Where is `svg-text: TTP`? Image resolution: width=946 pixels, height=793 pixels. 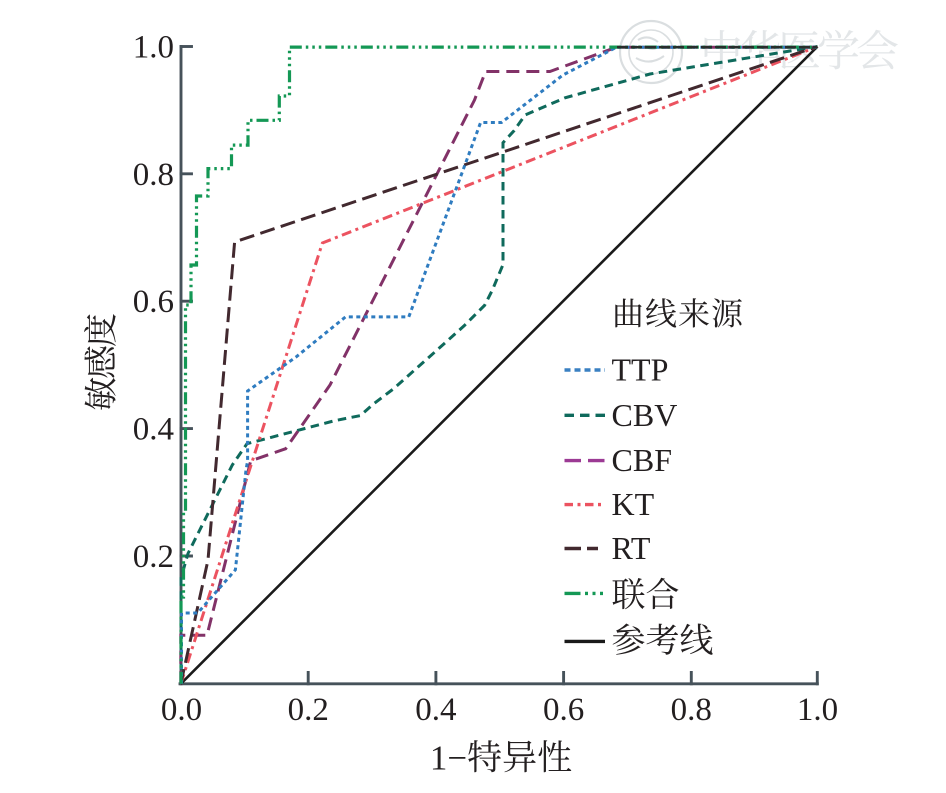
svg-text: TTP is located at coordinates (640, 370).